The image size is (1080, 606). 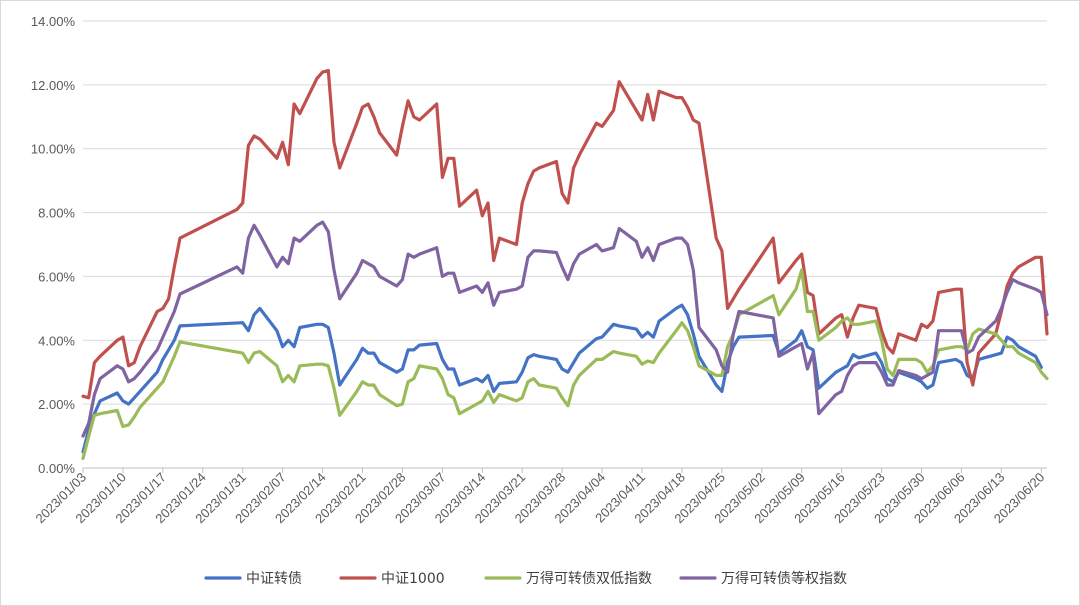 I want to click on legend: 中证转债 中证1000 万得可转债双低指数 万得可转债等权指数, so click(x=525, y=578).